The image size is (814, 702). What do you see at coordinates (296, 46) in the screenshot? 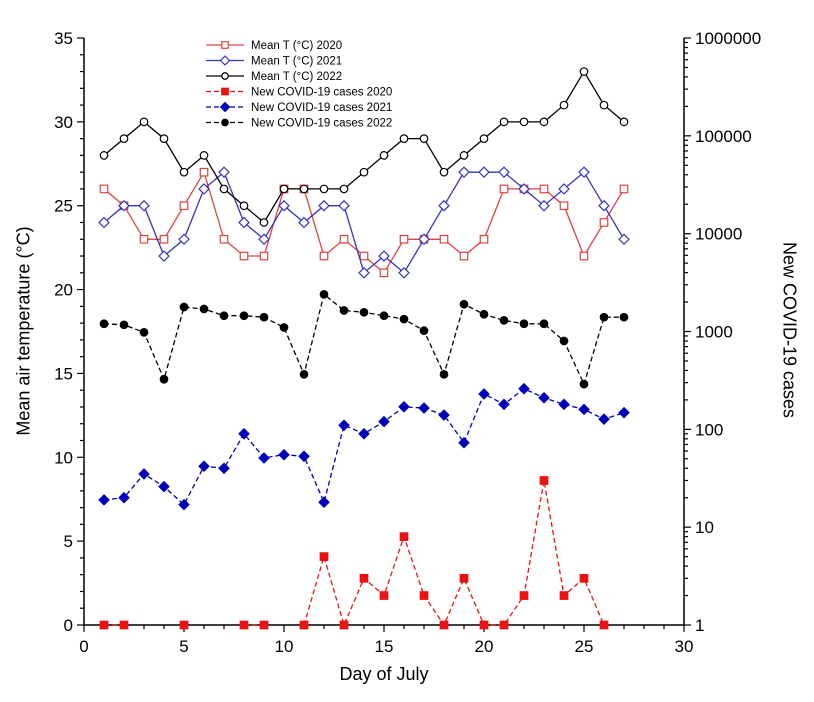
I see `legend-label: Mean T (°C) 2020` at bounding box center [296, 46].